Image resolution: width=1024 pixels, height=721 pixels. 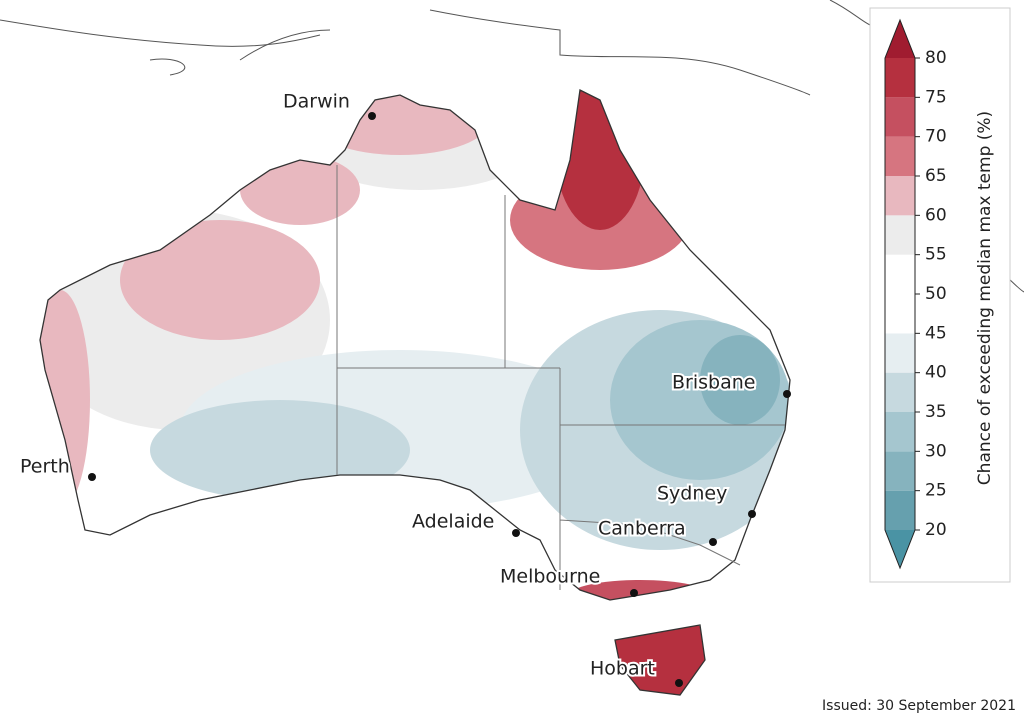 What do you see at coordinates (622, 669) in the screenshot?
I see `city-label: Hobart` at bounding box center [622, 669].